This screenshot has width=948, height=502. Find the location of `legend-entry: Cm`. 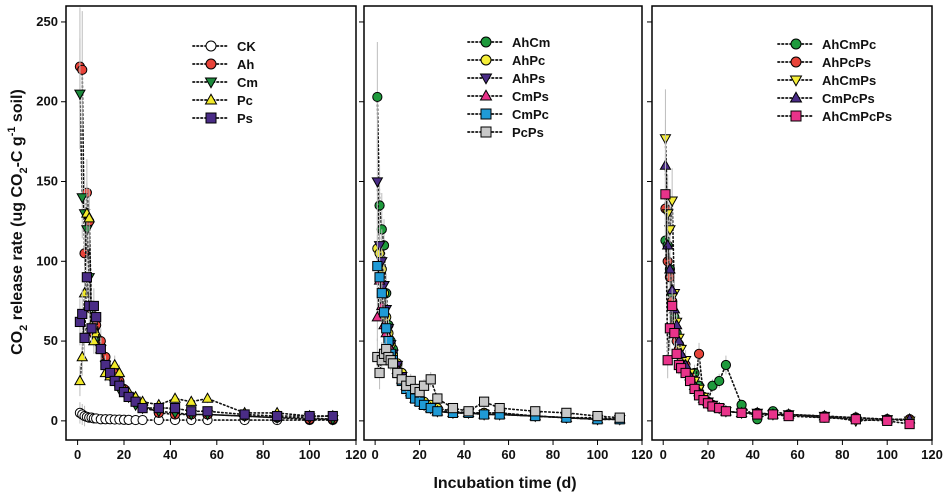

legend-entry: Cm is located at coordinates (225, 82).